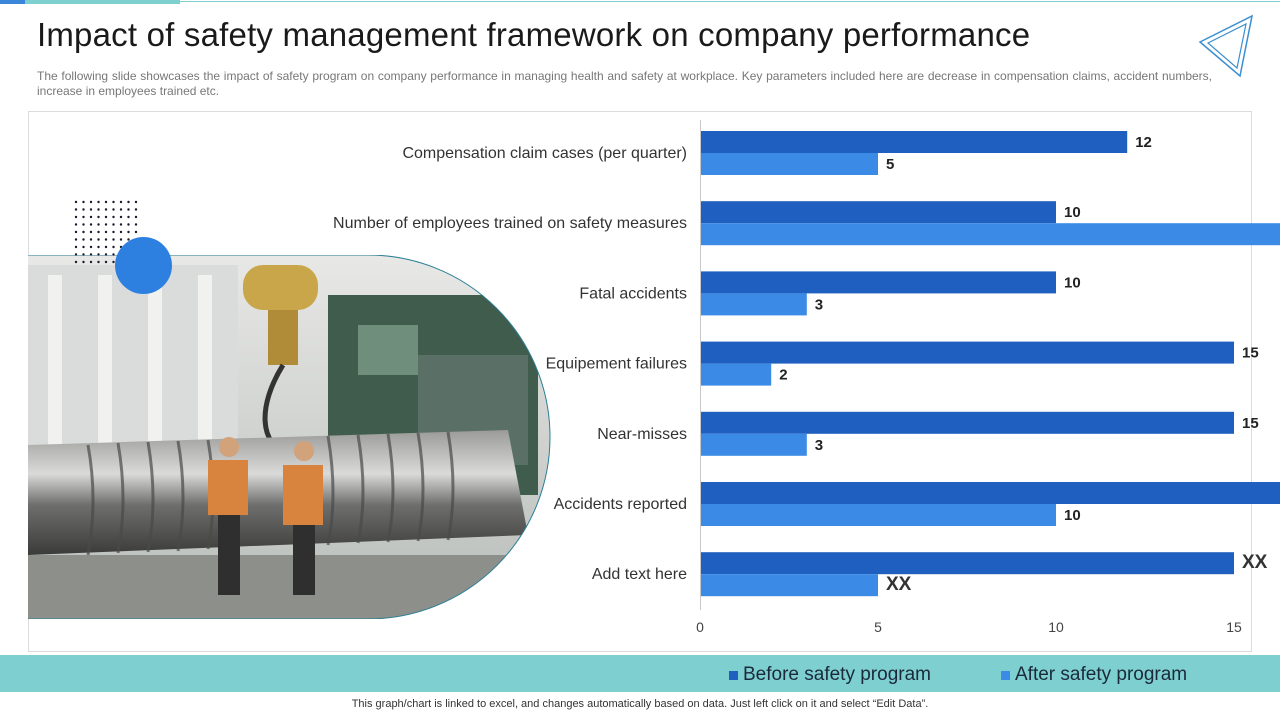 The height and width of the screenshot is (720, 1280). What do you see at coordinates (1226, 46) in the screenshot?
I see `triangle-logo-icon` at bounding box center [1226, 46].